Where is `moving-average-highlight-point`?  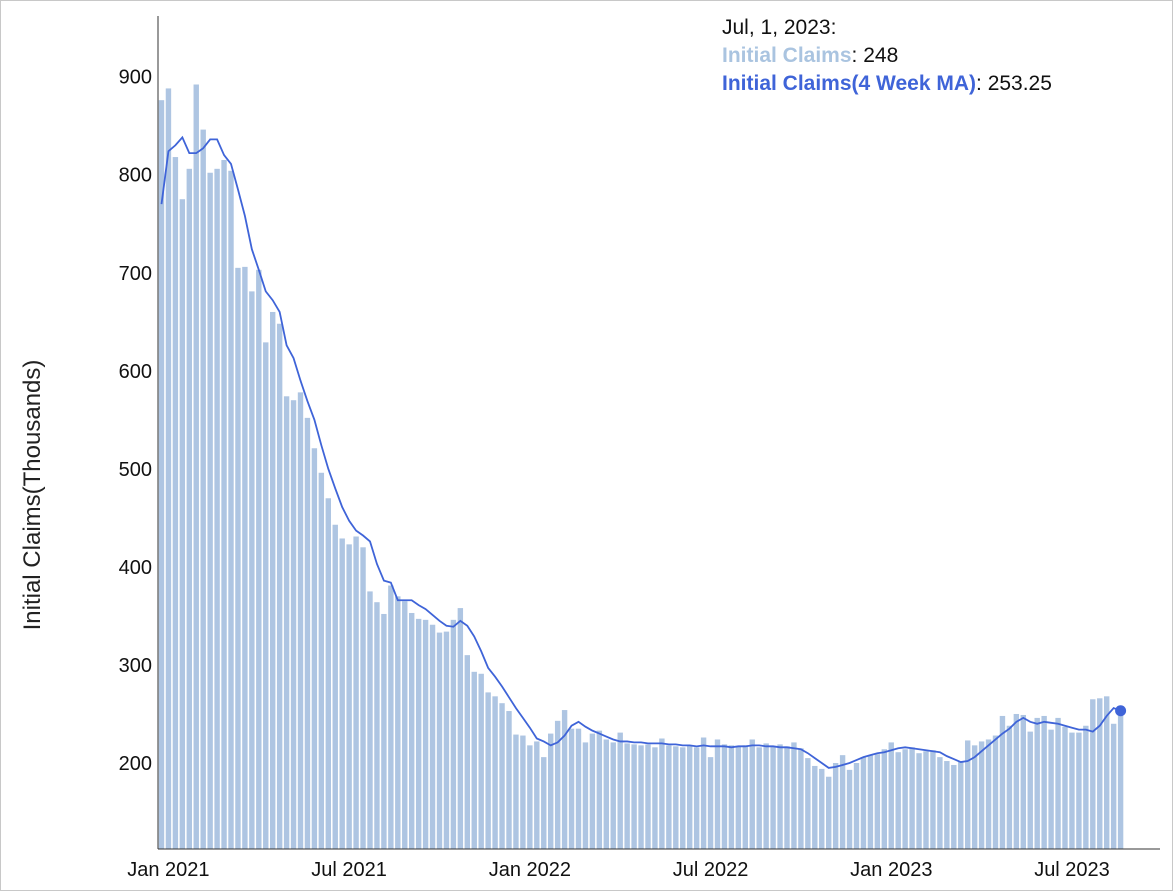
moving-average-highlight-point is located at coordinates (1121, 711).